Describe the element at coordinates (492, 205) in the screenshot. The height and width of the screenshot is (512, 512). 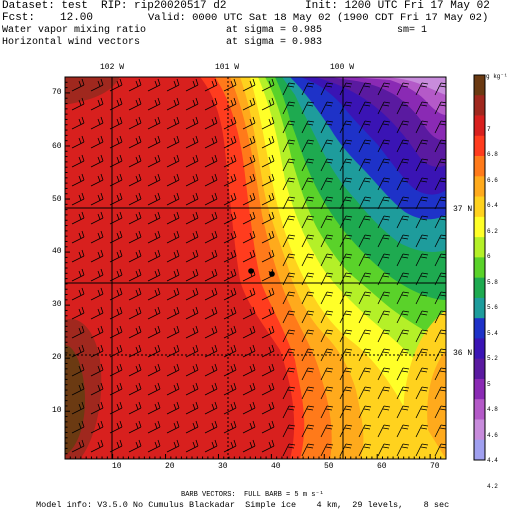
I see `colorbar-label: 6.4` at that location.